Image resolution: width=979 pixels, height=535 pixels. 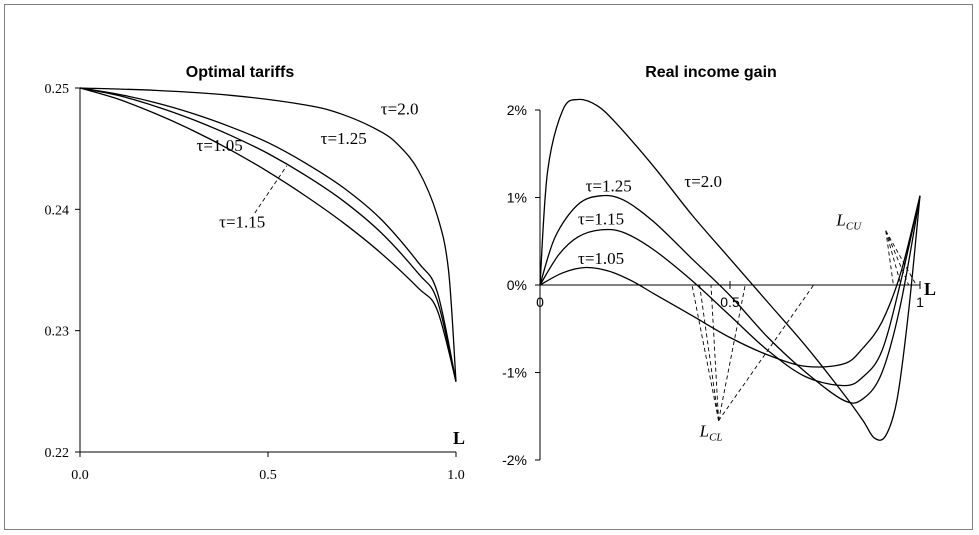 I want to click on right-series-label-1-15: τ=1.15, so click(x=601, y=219).